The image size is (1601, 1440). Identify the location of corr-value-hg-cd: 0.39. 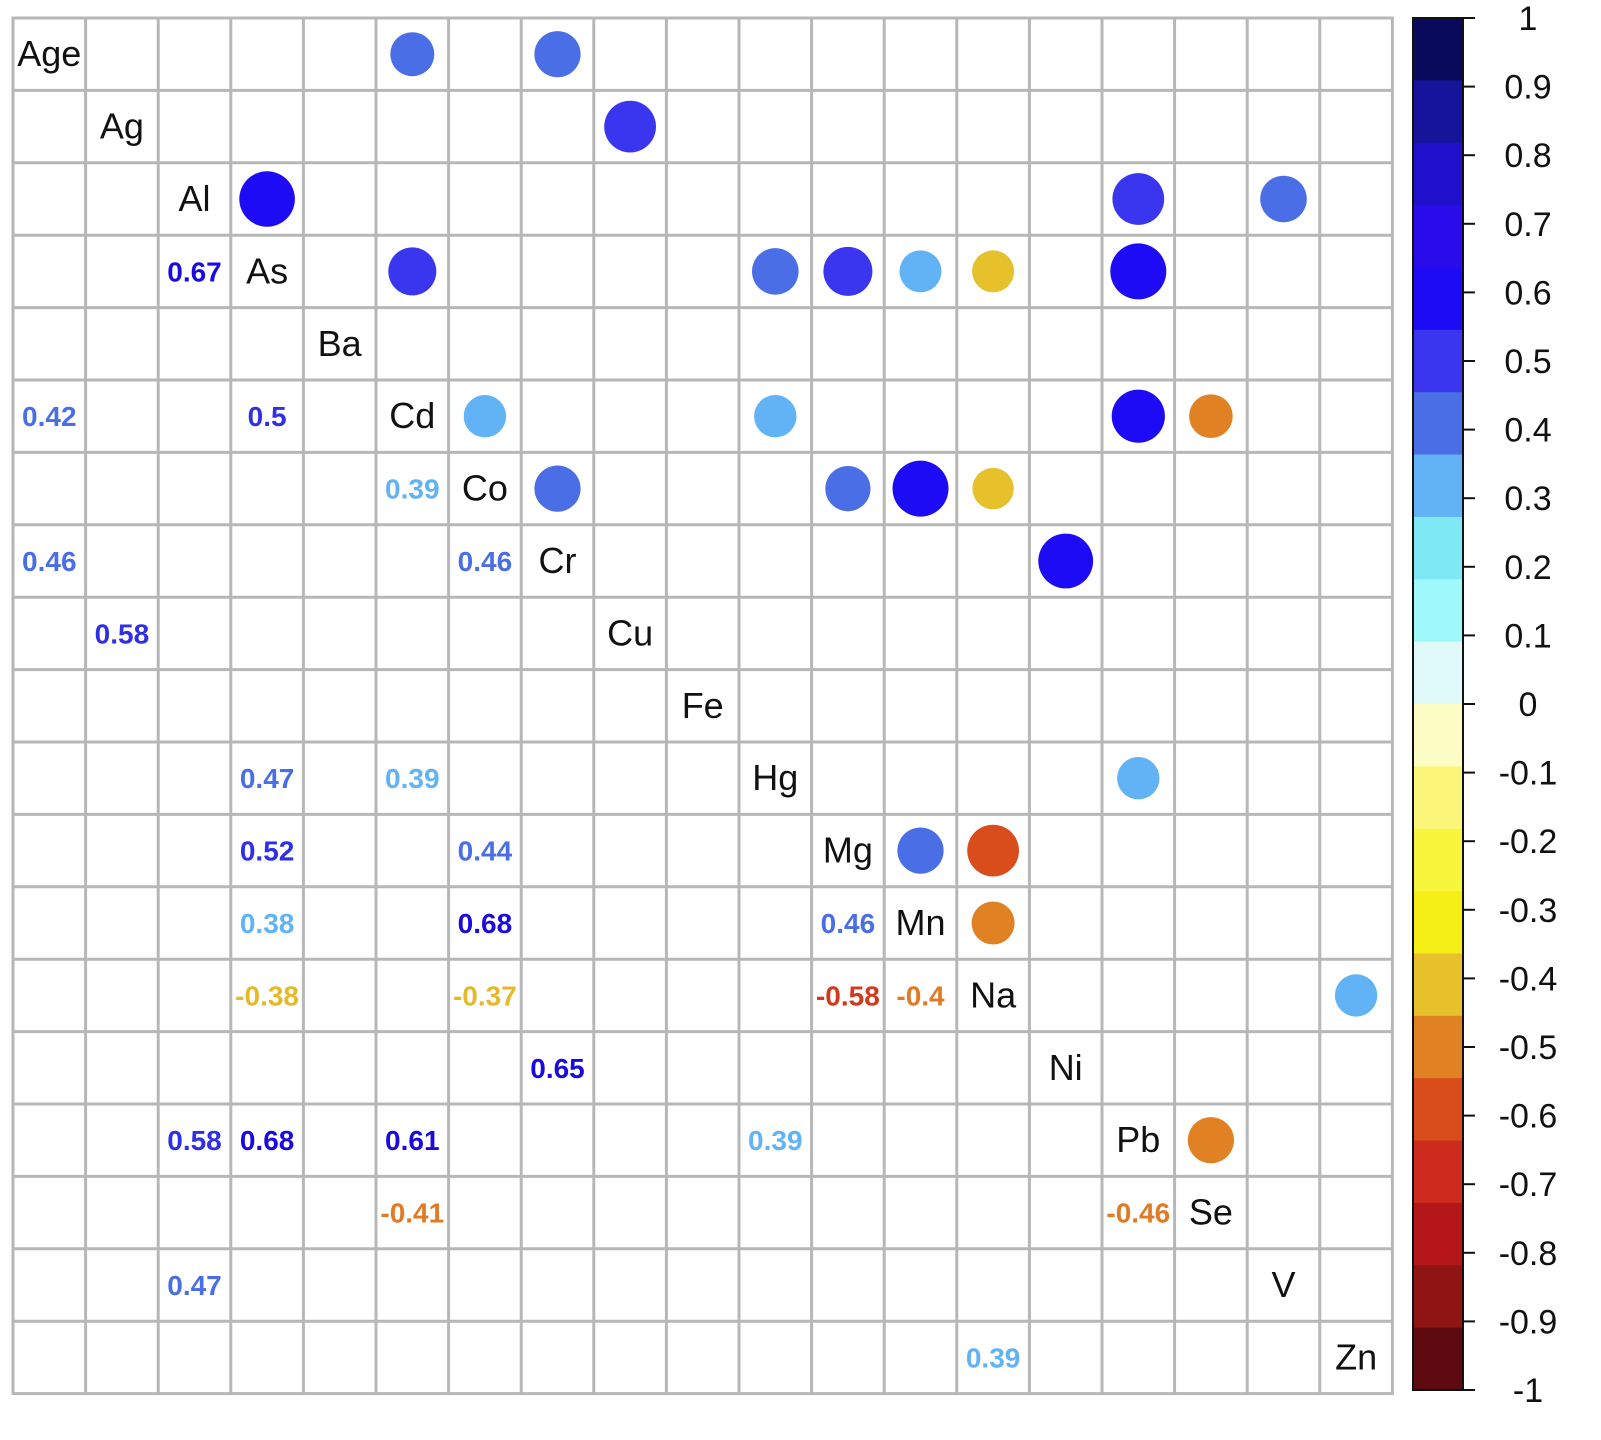
(412, 778).